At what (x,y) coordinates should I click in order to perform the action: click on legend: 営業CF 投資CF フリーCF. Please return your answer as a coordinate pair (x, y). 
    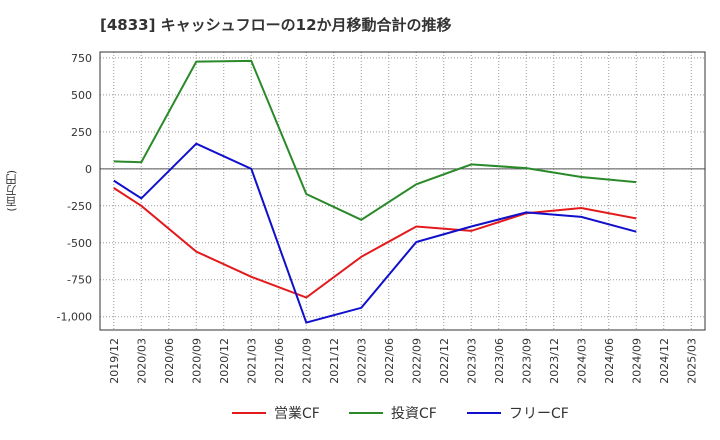
    Looking at the image, I should click on (400, 414).